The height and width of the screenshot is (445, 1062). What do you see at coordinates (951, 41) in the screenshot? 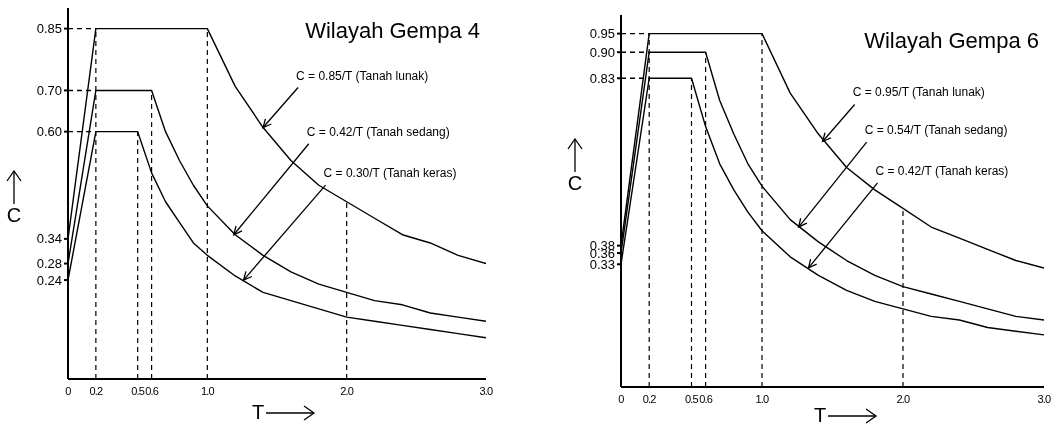
I see `text: Wilayah Gempa 6` at bounding box center [951, 41].